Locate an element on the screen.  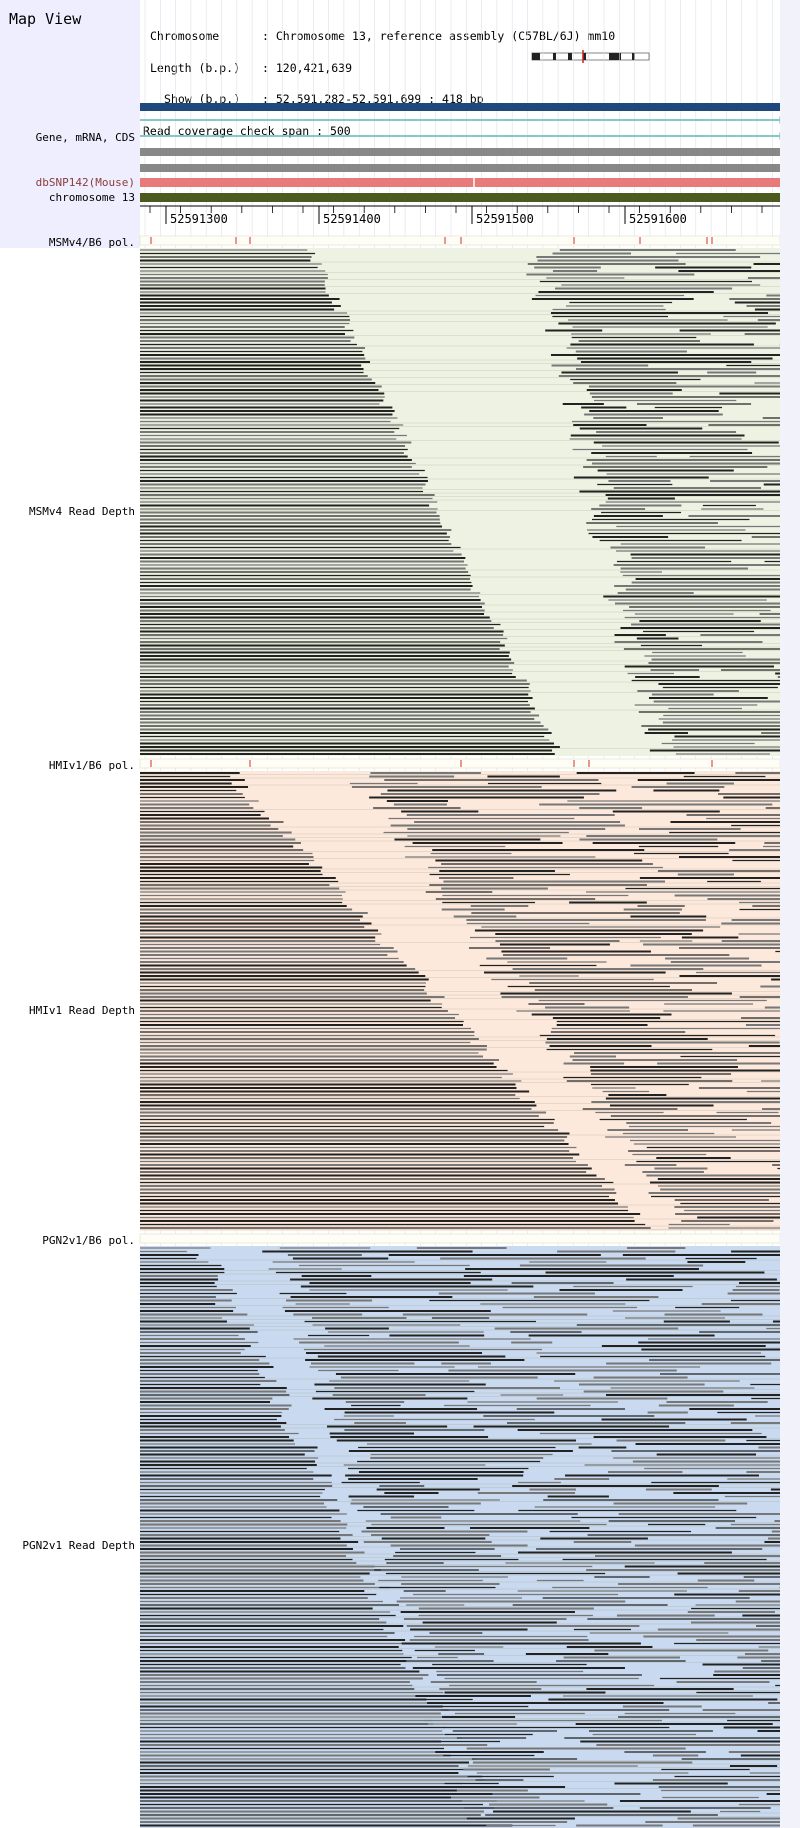
depth-label-pgn2v1: PGN2v1 Read Depth is located at coordinates (78, 1545).